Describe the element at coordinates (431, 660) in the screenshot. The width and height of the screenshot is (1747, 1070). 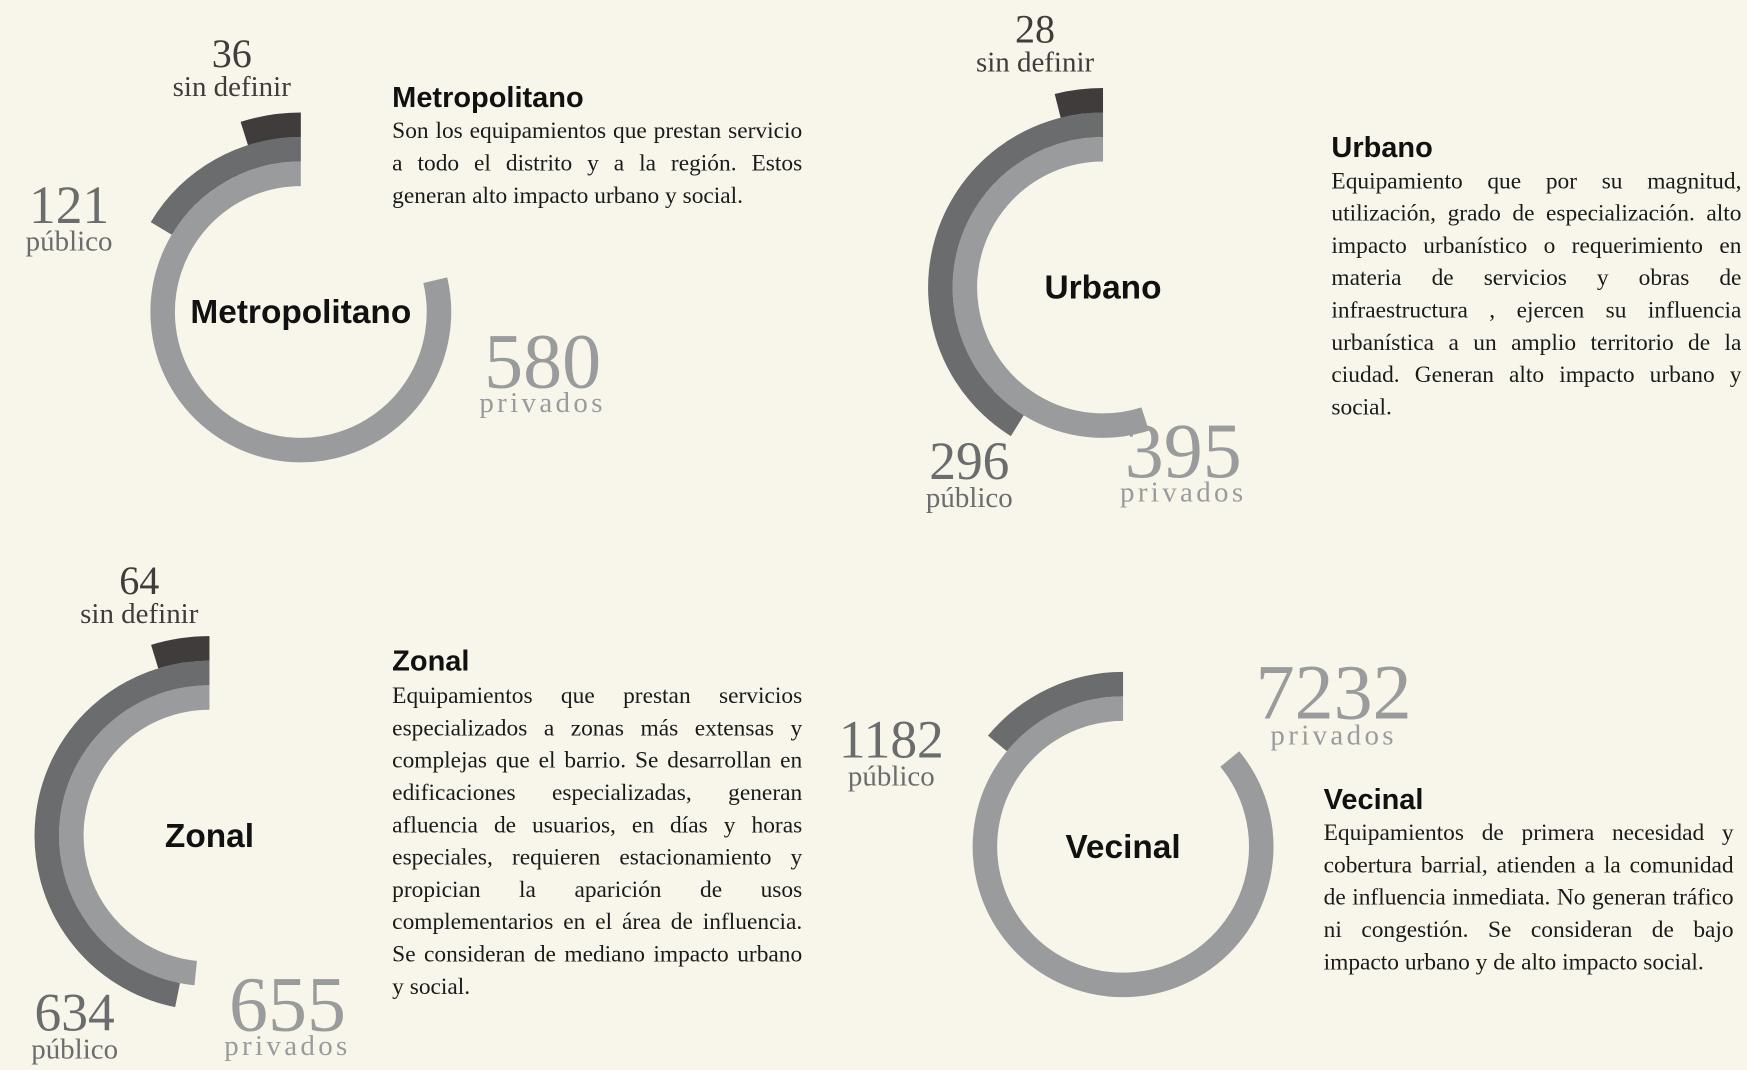
I see `heading: Zonal` at that location.